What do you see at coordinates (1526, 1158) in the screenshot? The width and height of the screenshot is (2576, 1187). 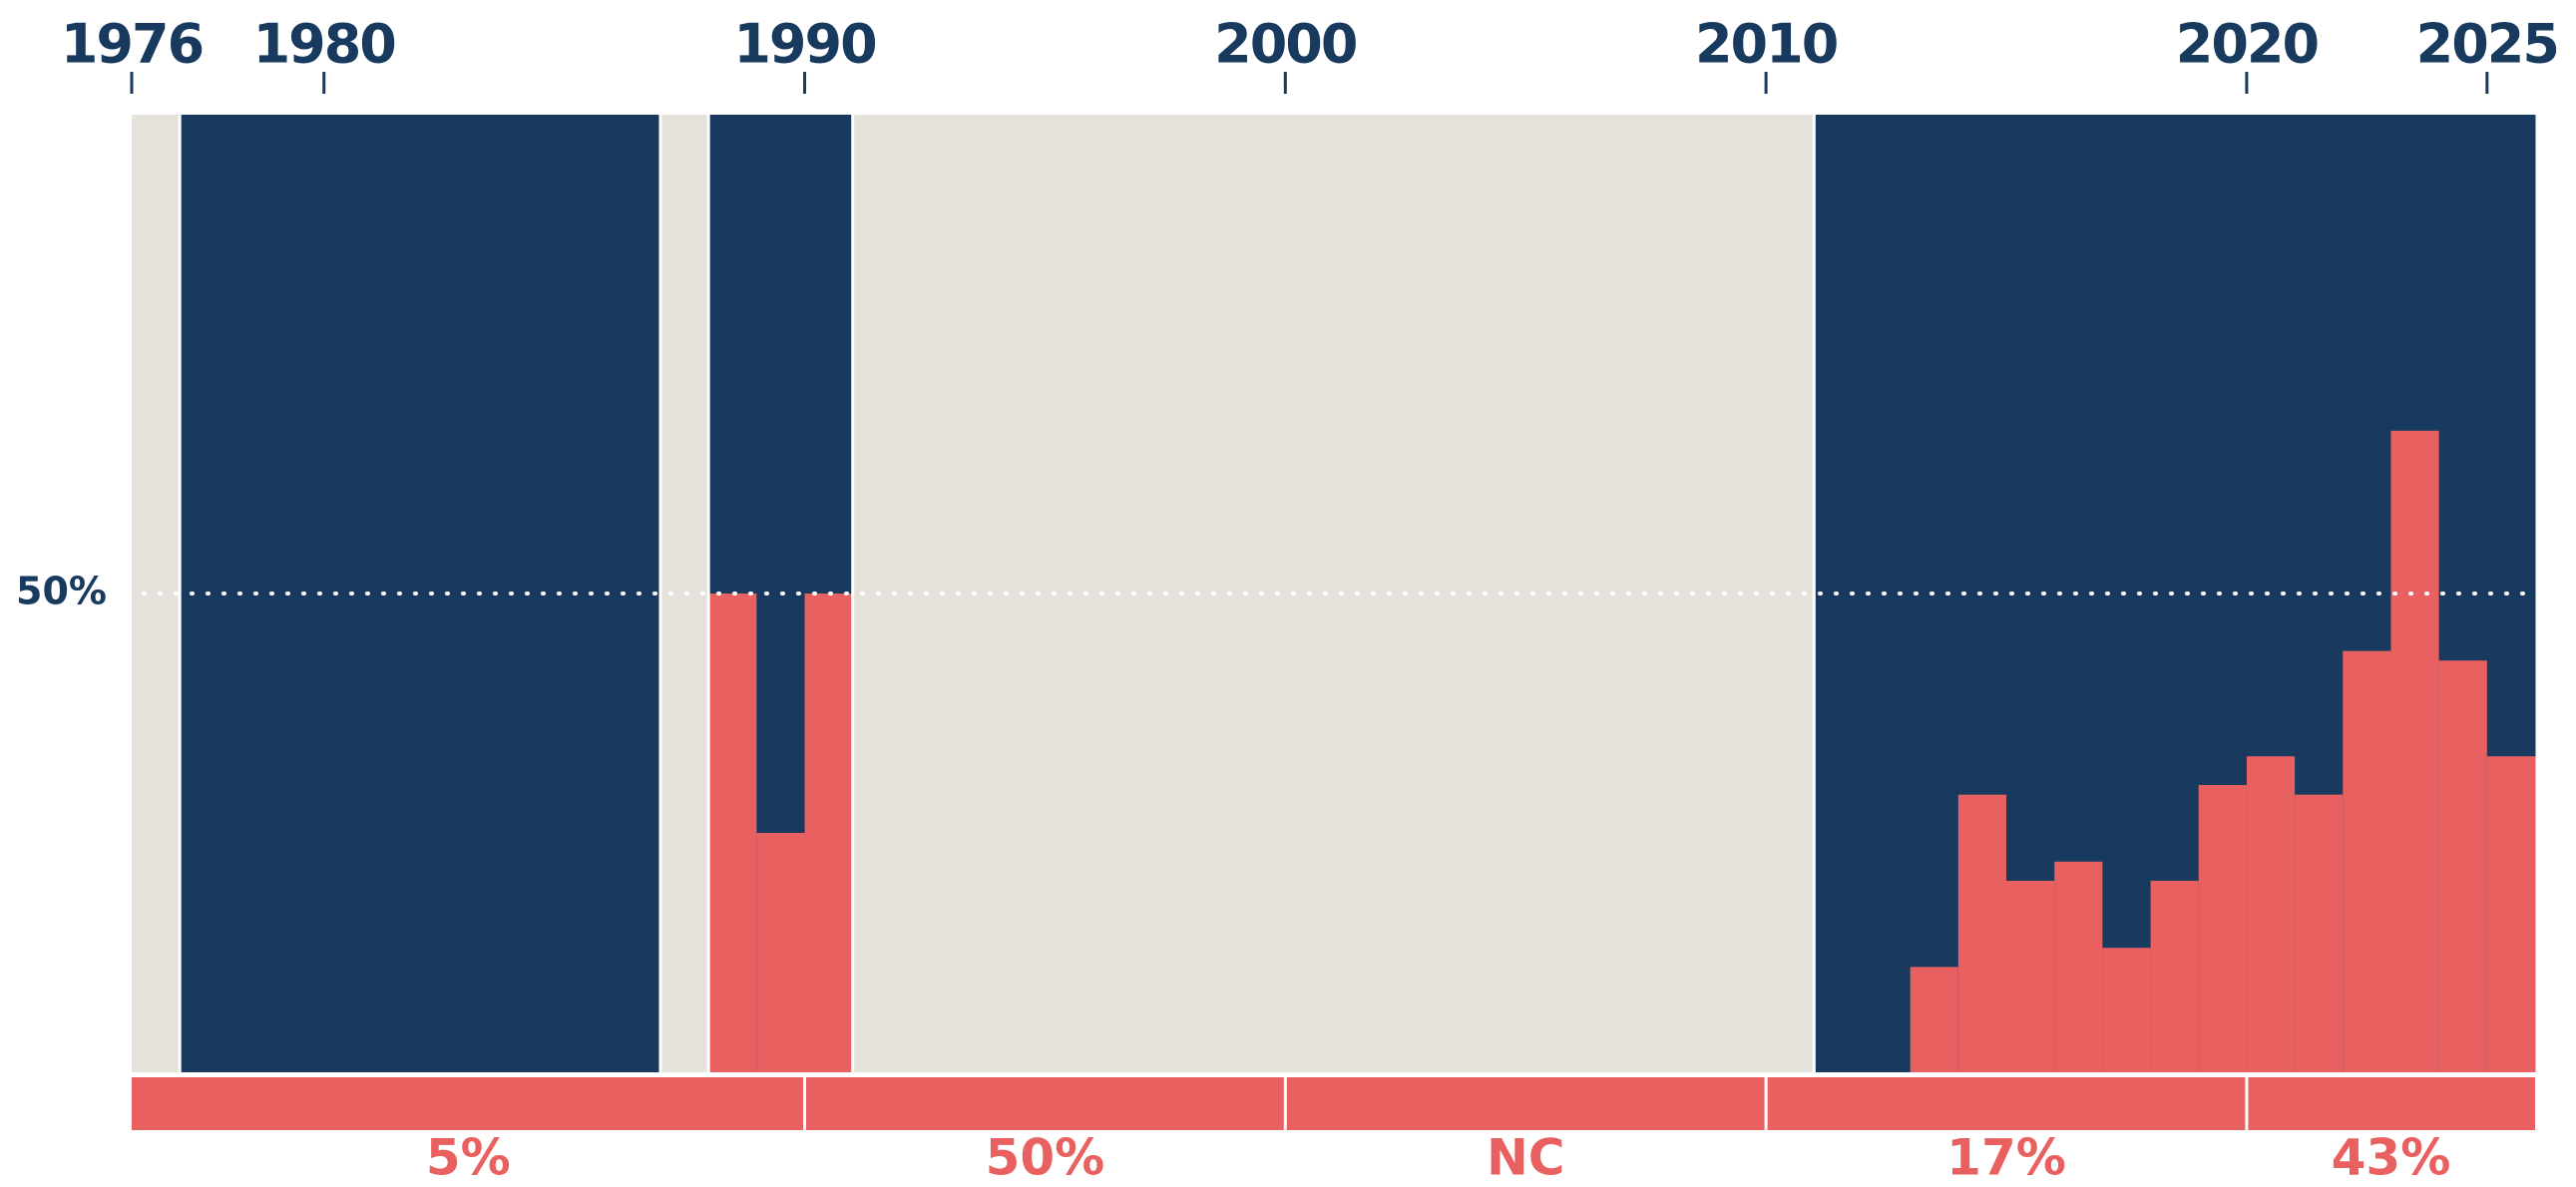 I see `period-label: NC` at bounding box center [1526, 1158].